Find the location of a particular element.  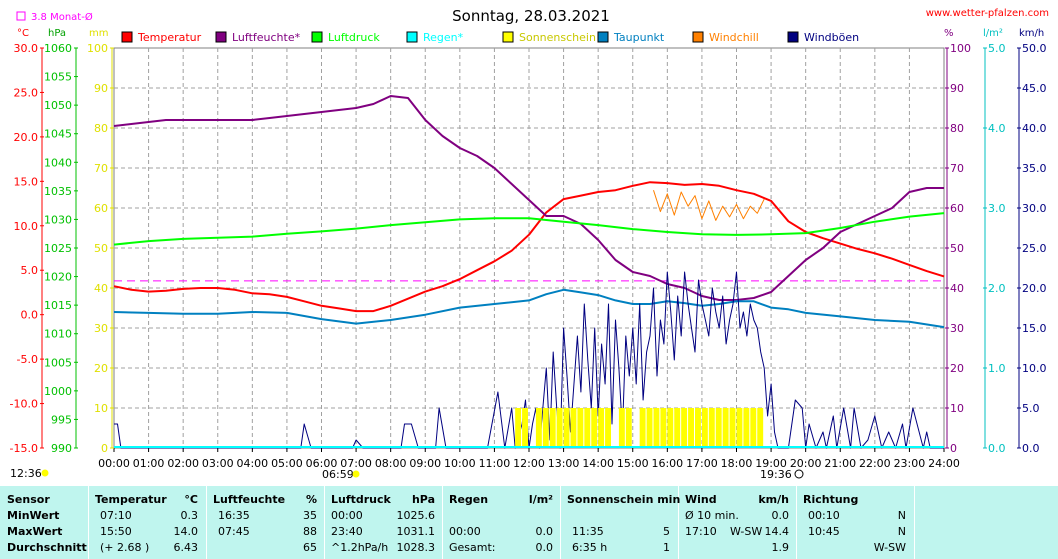

x-tick-label: 15:00 is located at coordinates (633, 463).